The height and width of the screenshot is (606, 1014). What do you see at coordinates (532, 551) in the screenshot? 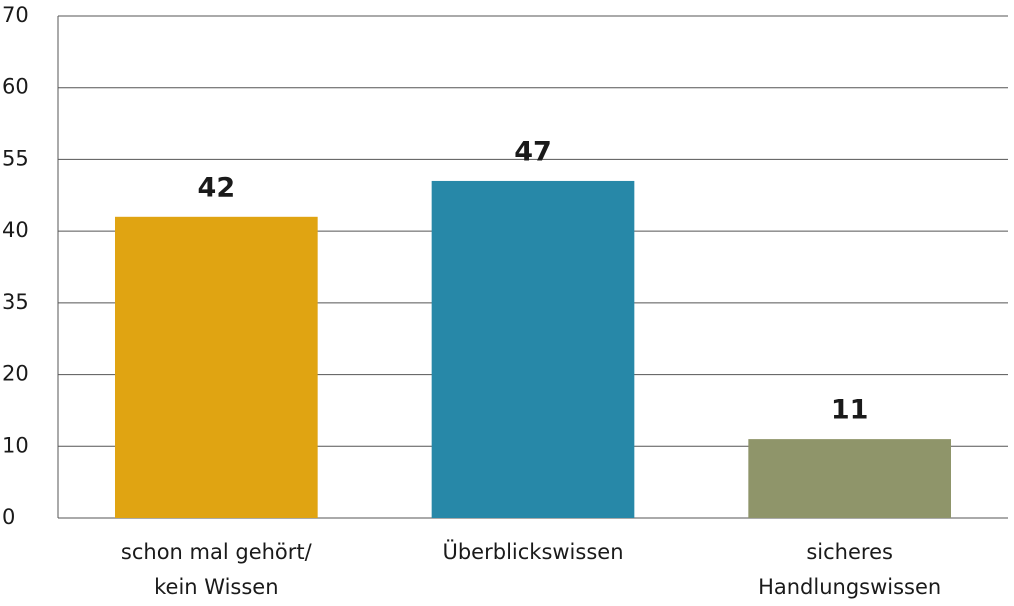
I see `x-tick-label: Überblickswissen` at bounding box center [532, 551].